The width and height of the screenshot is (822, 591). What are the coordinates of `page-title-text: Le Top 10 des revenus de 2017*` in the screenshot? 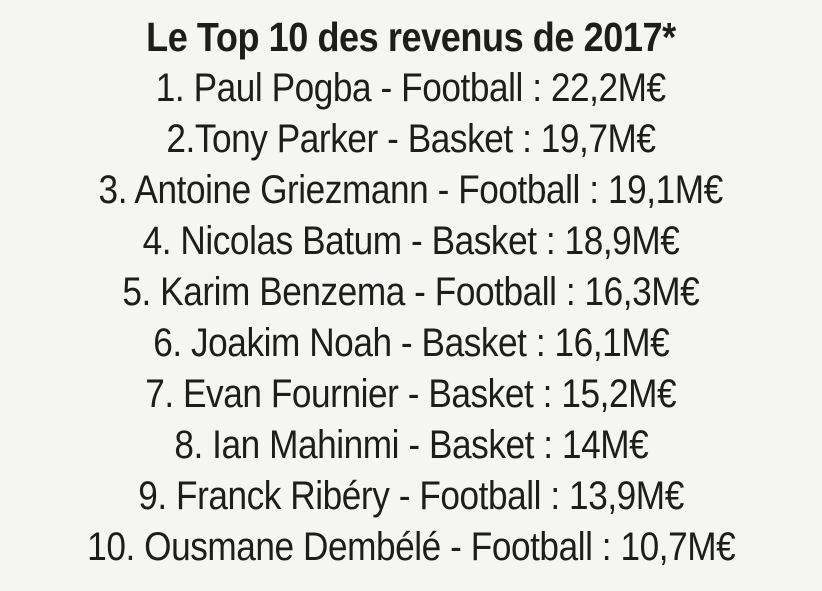 It's located at (411, 37).